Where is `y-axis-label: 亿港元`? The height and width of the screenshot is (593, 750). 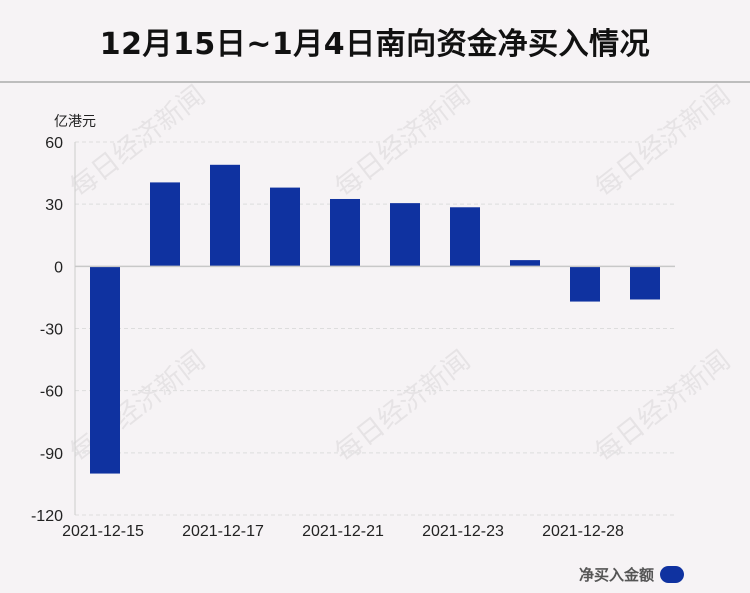
y-axis-label: 亿港元 is located at coordinates (75, 122).